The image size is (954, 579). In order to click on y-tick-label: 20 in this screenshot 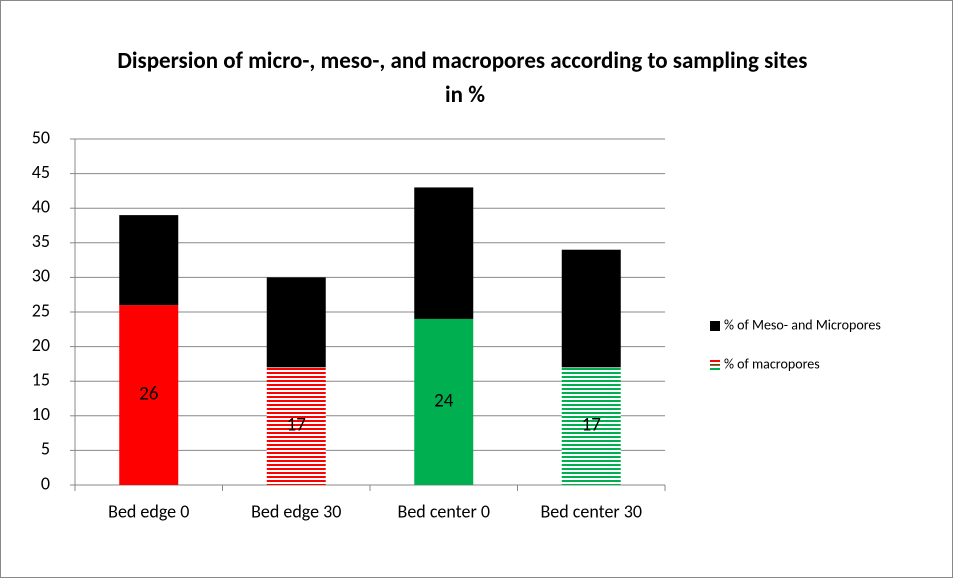, I will do `click(41, 345)`.